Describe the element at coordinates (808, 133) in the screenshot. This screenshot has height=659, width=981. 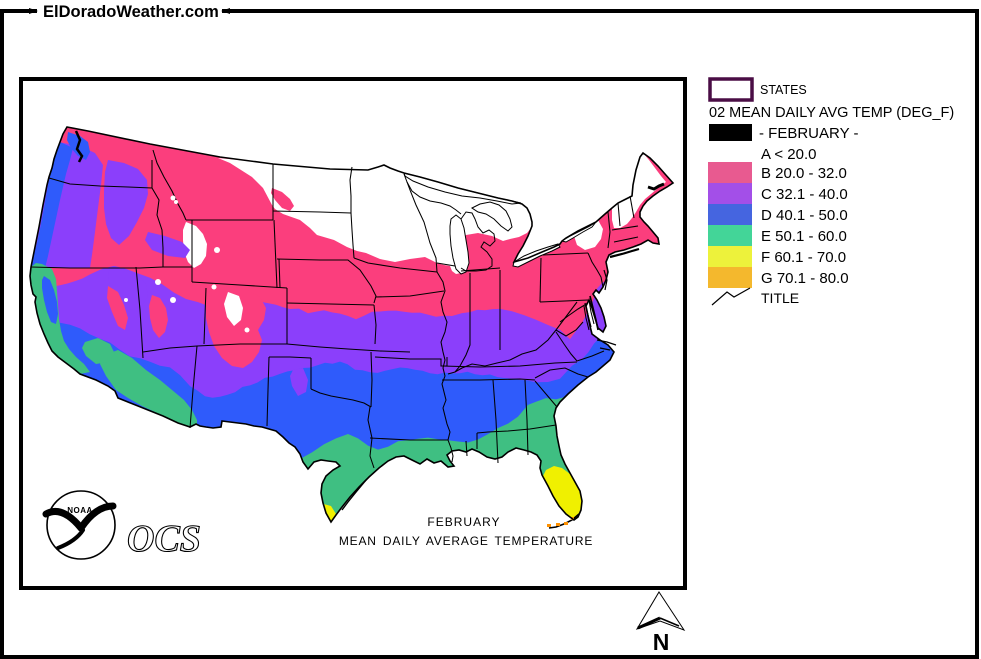
I see `svg-text: - FEBRUARY -` at that location.